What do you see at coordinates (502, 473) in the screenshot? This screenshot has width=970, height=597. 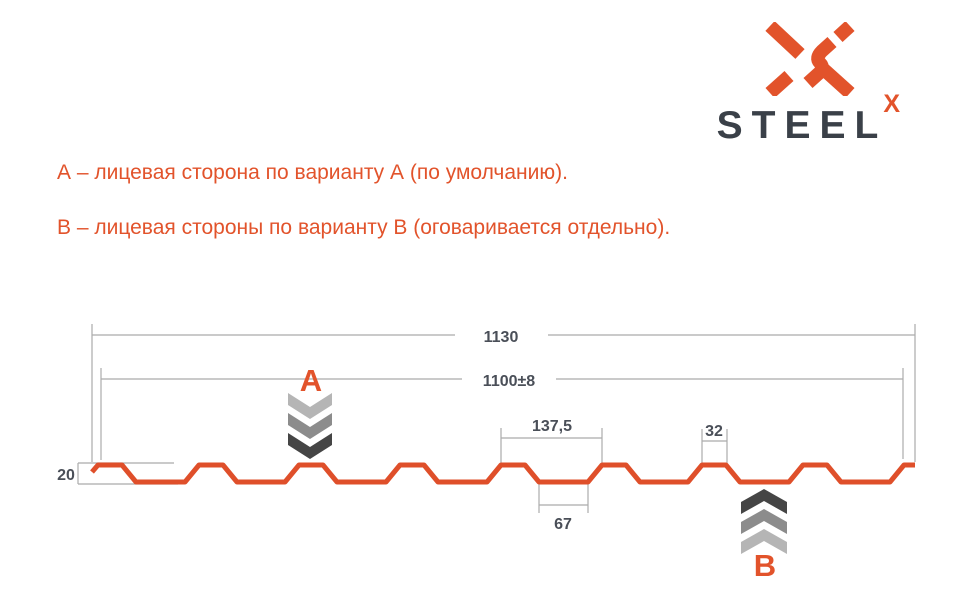 I see `profile-polyline` at bounding box center [502, 473].